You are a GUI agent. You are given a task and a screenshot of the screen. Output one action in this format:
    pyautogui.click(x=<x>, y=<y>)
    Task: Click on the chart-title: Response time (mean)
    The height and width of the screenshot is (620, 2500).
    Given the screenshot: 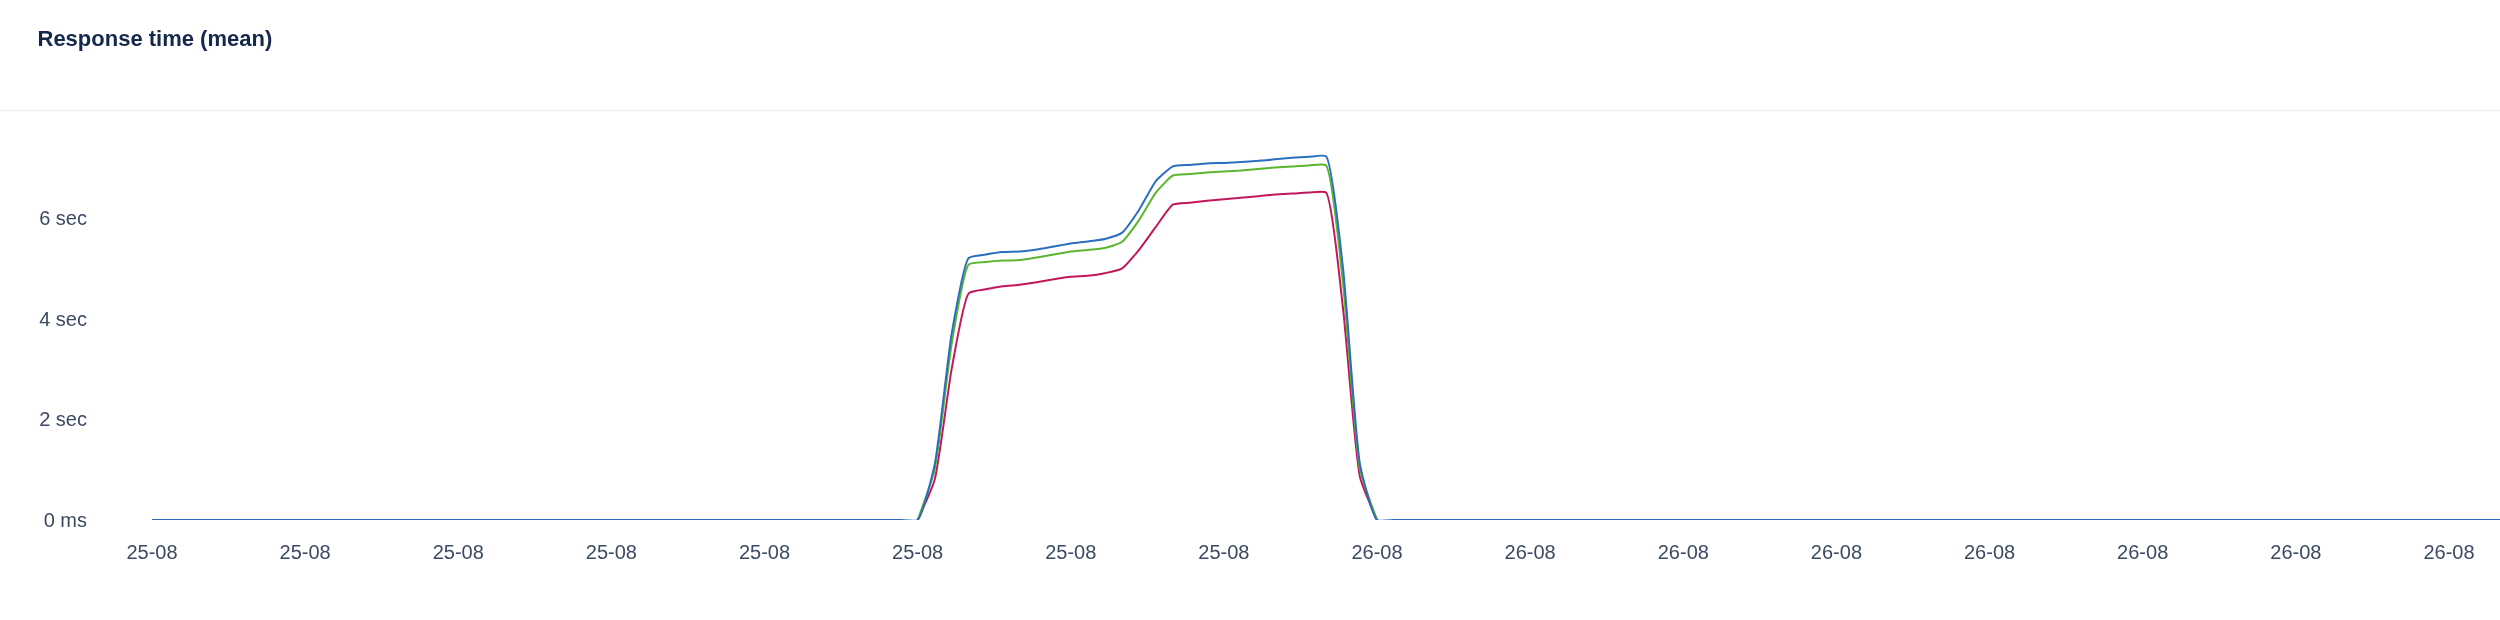 What is the action you would take?
    pyautogui.click(x=155, y=39)
    